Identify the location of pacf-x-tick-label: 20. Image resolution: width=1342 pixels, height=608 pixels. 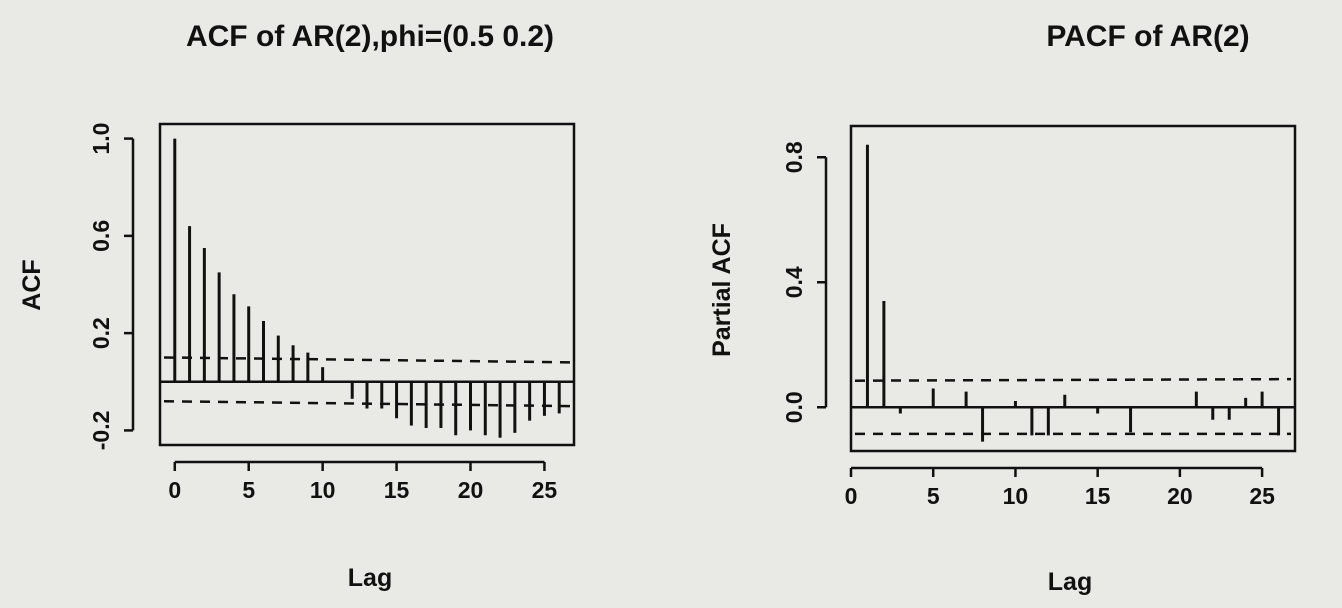
(1180, 496).